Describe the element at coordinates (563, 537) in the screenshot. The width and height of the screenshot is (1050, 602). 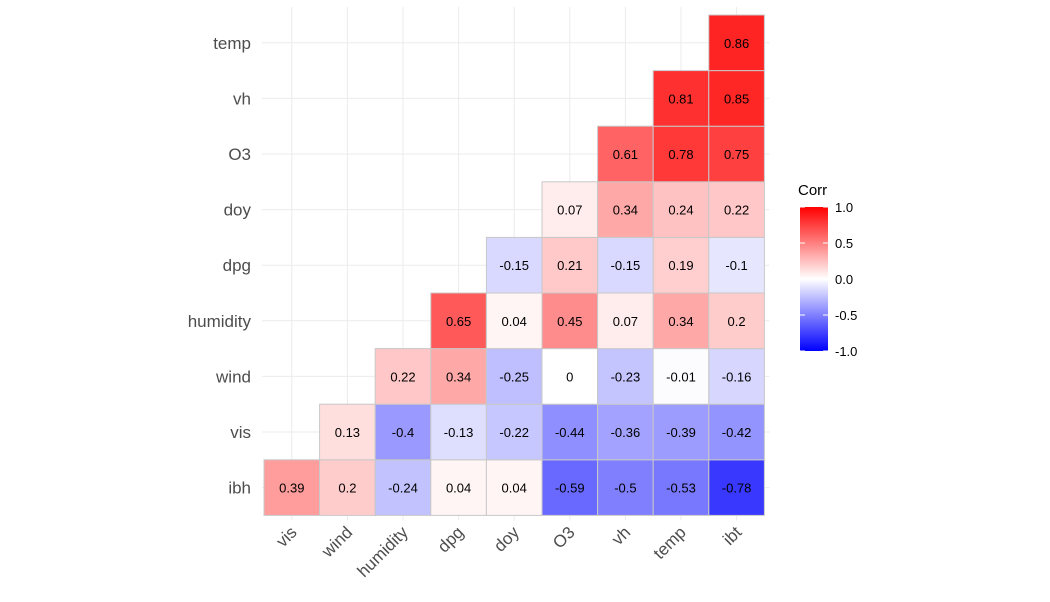
I see `x-tick-label: O3` at that location.